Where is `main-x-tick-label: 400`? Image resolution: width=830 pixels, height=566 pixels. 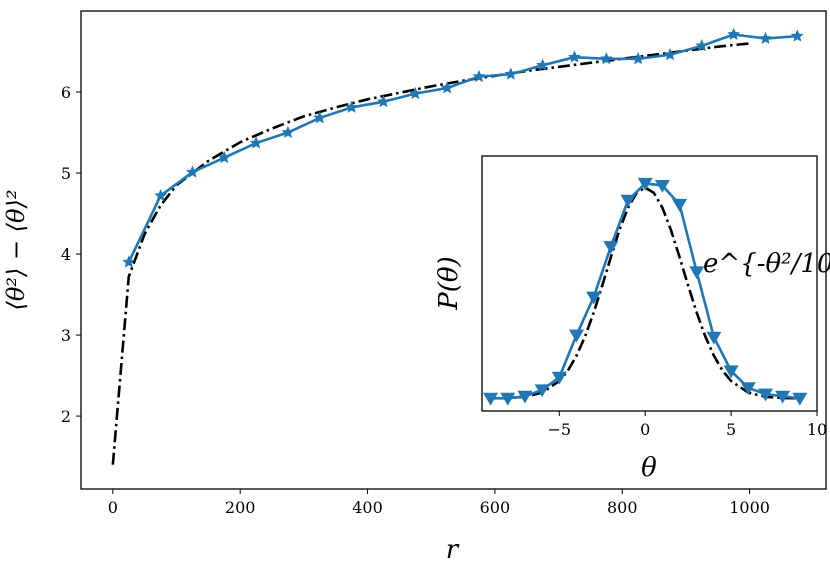 main-x-tick-label: 400 is located at coordinates (367, 507).